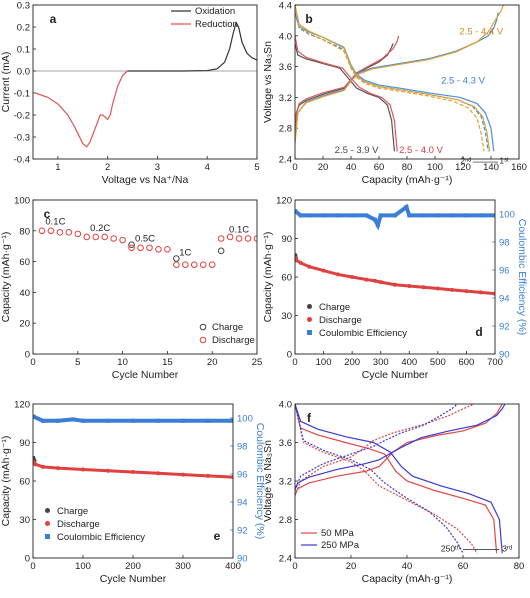 This screenshot has height=598, width=530. Describe the element at coordinates (421, 150) in the screenshot. I see `annotation: 2.5 - 4.0 V` at that location.